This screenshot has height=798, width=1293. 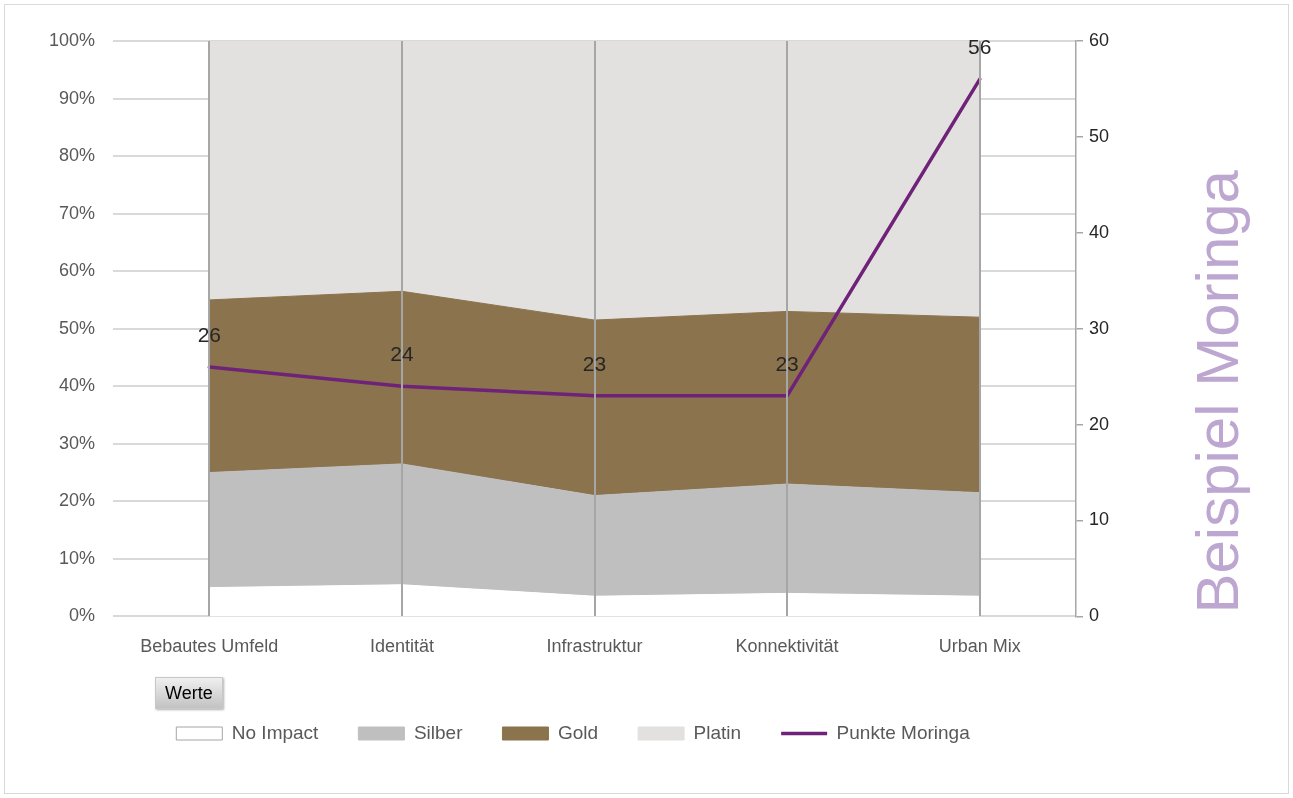 What do you see at coordinates (1099, 135) in the screenshot?
I see `y2-tick-label: 50` at bounding box center [1099, 135].